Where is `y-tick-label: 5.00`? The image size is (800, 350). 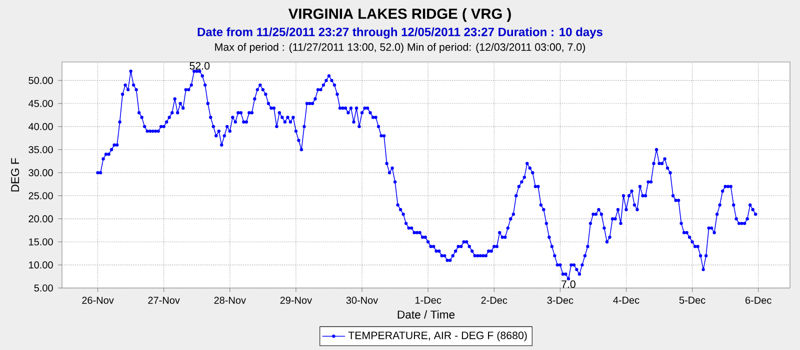
y-tick-label: 5.00 is located at coordinates (43, 288).